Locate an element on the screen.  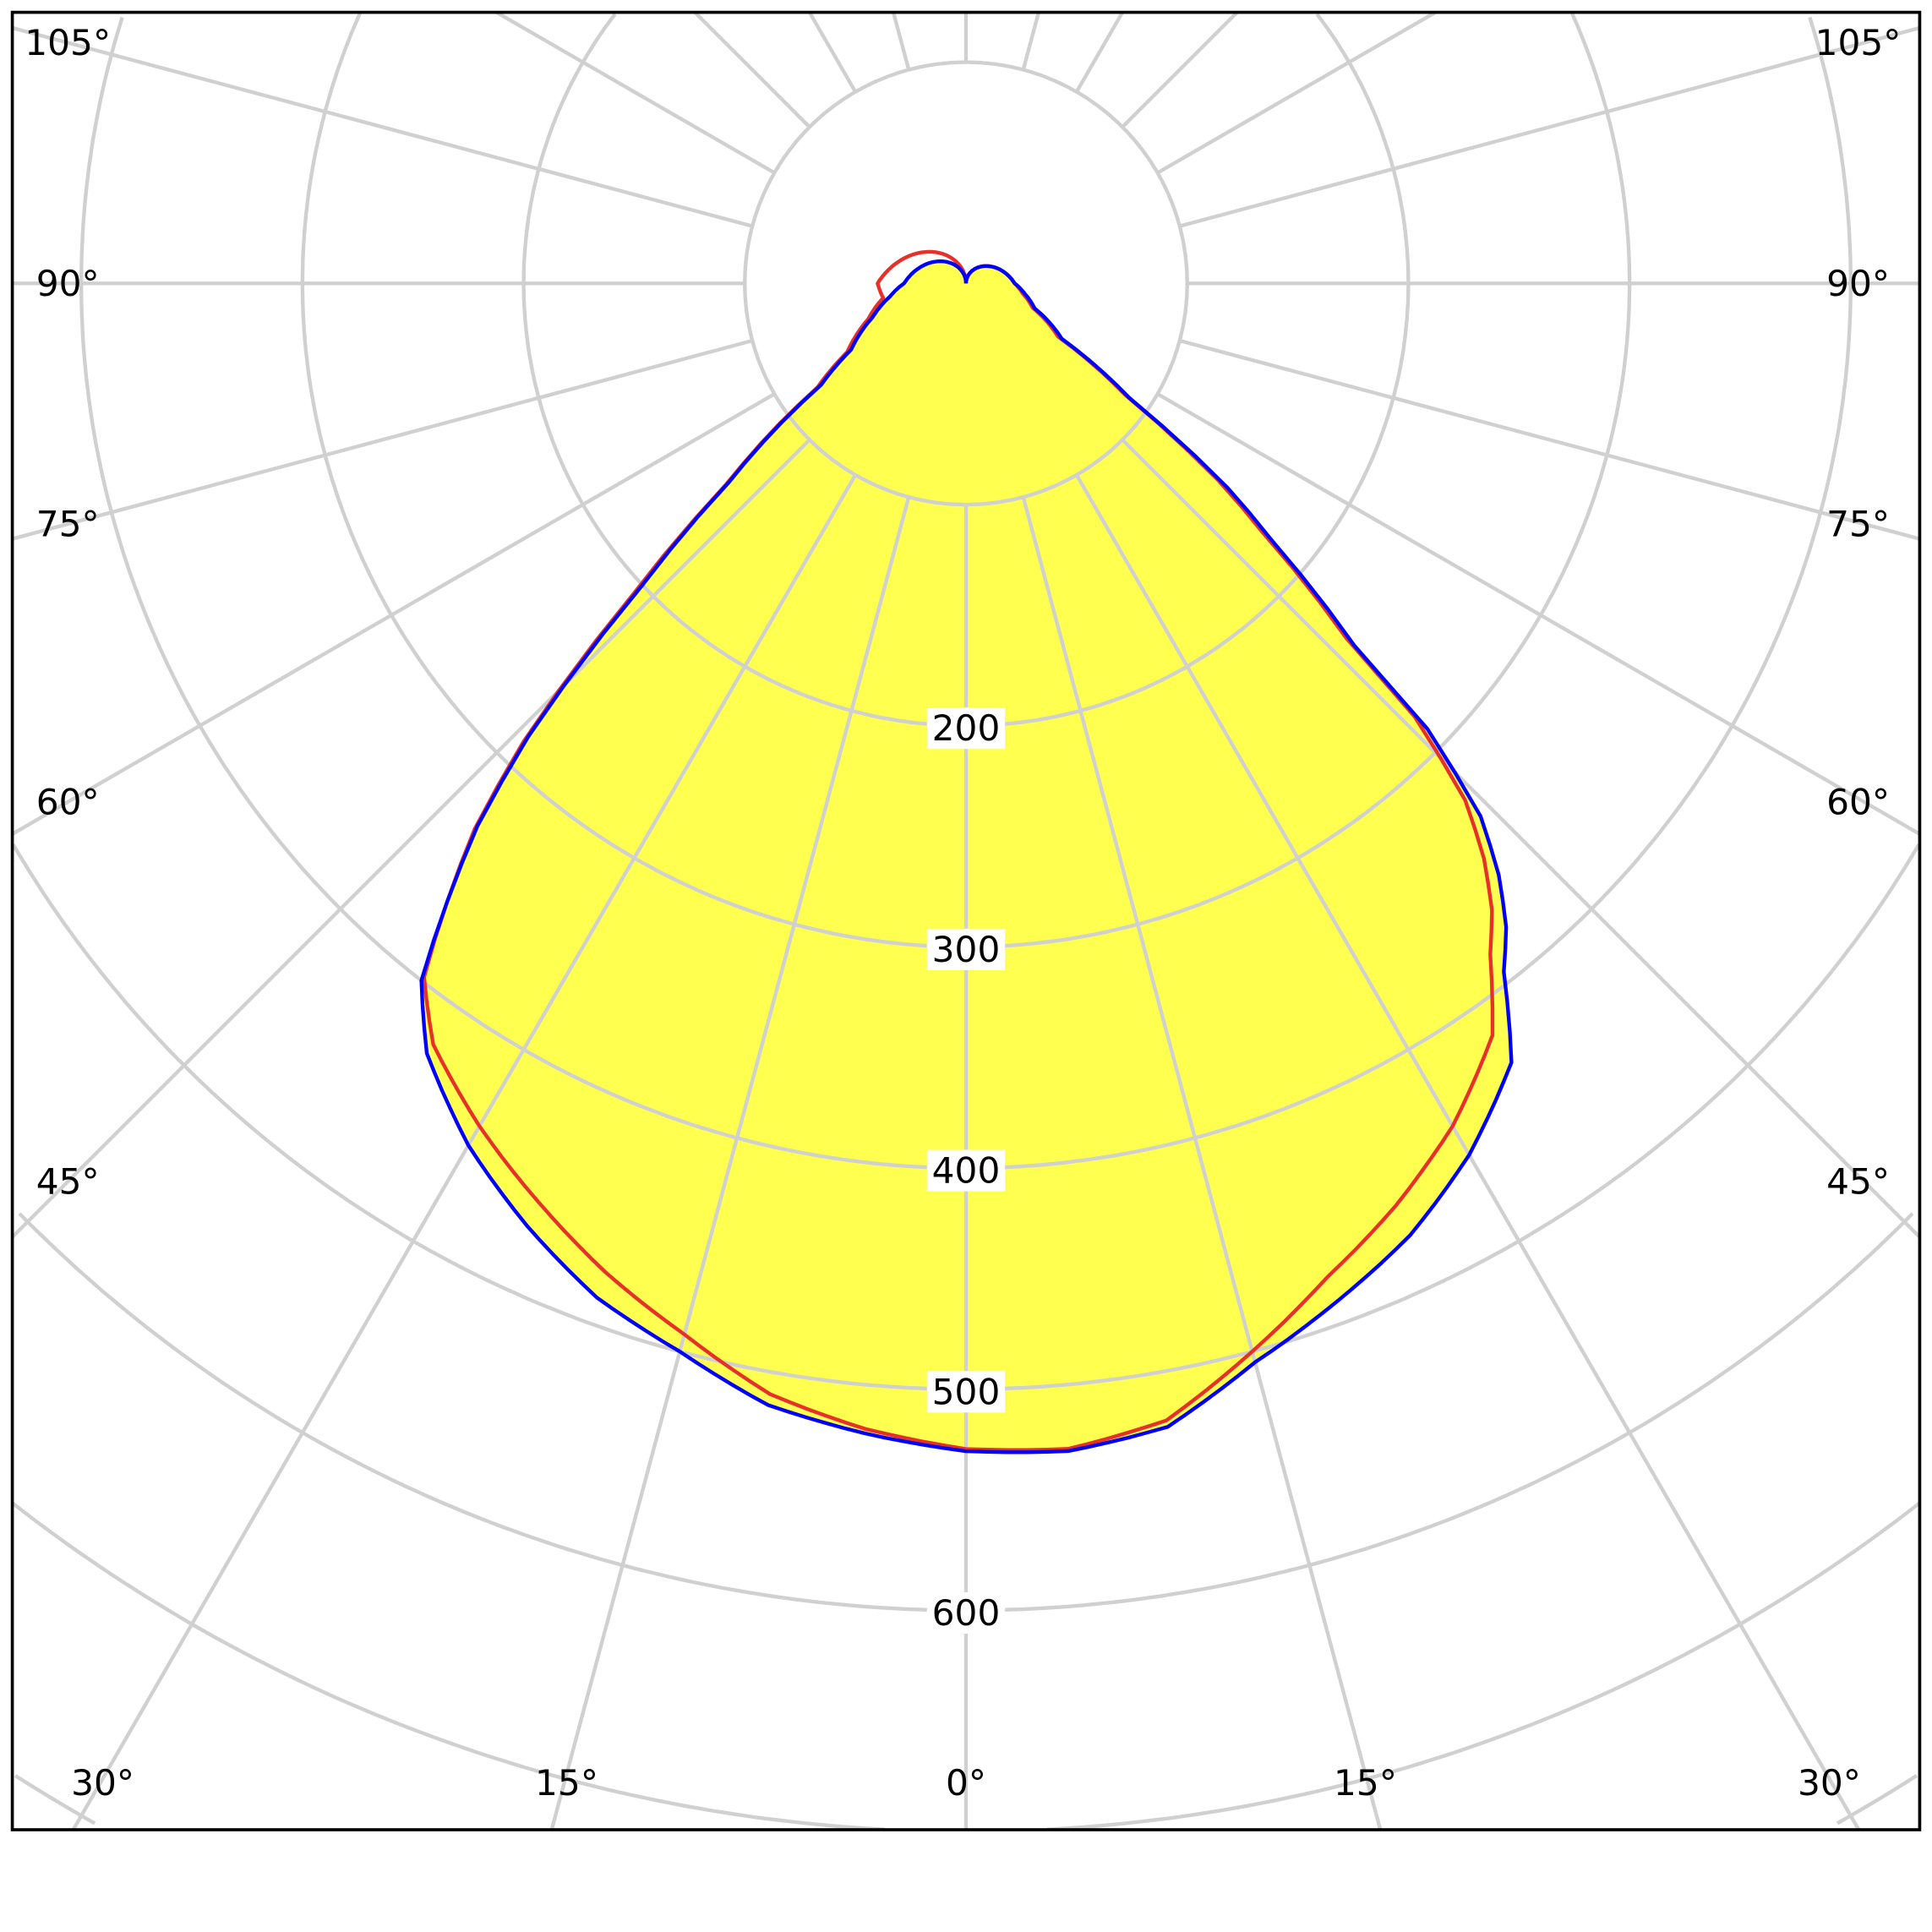
radial-tick-label: 300 is located at coordinates (966, 949).